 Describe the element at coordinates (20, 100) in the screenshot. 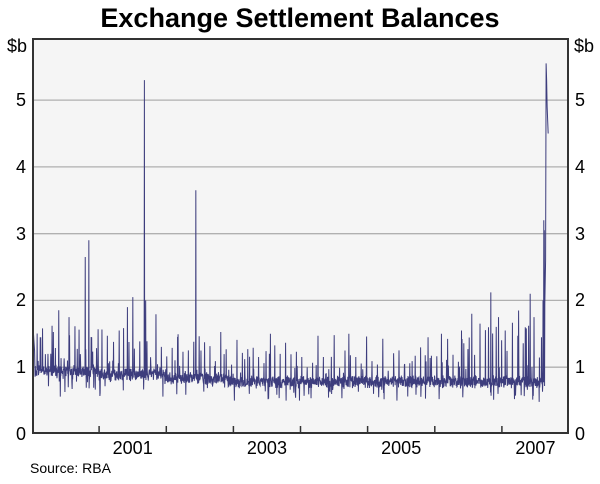

I see `y-axis-label-left-5: 5` at that location.